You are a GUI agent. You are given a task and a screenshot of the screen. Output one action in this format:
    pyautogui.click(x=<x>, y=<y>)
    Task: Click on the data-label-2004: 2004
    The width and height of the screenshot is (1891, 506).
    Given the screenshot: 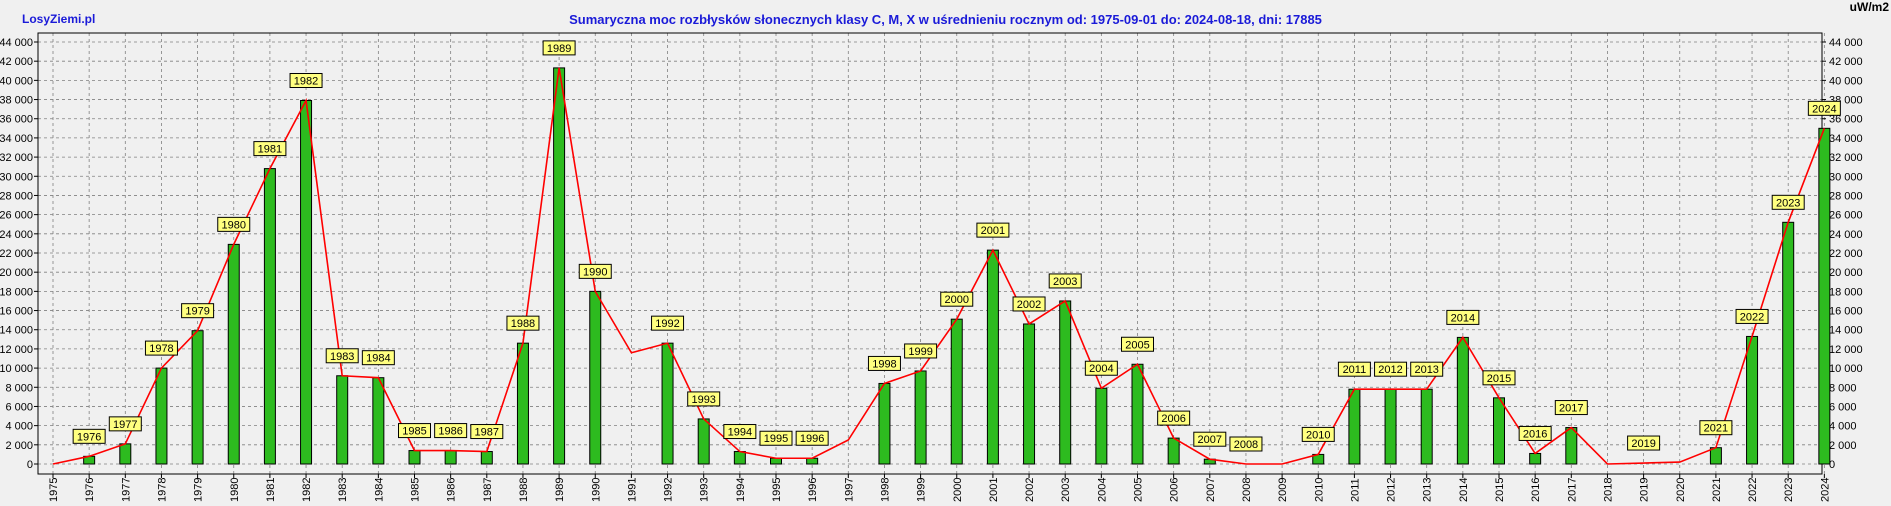 What is the action you would take?
    pyautogui.click(x=1101, y=368)
    